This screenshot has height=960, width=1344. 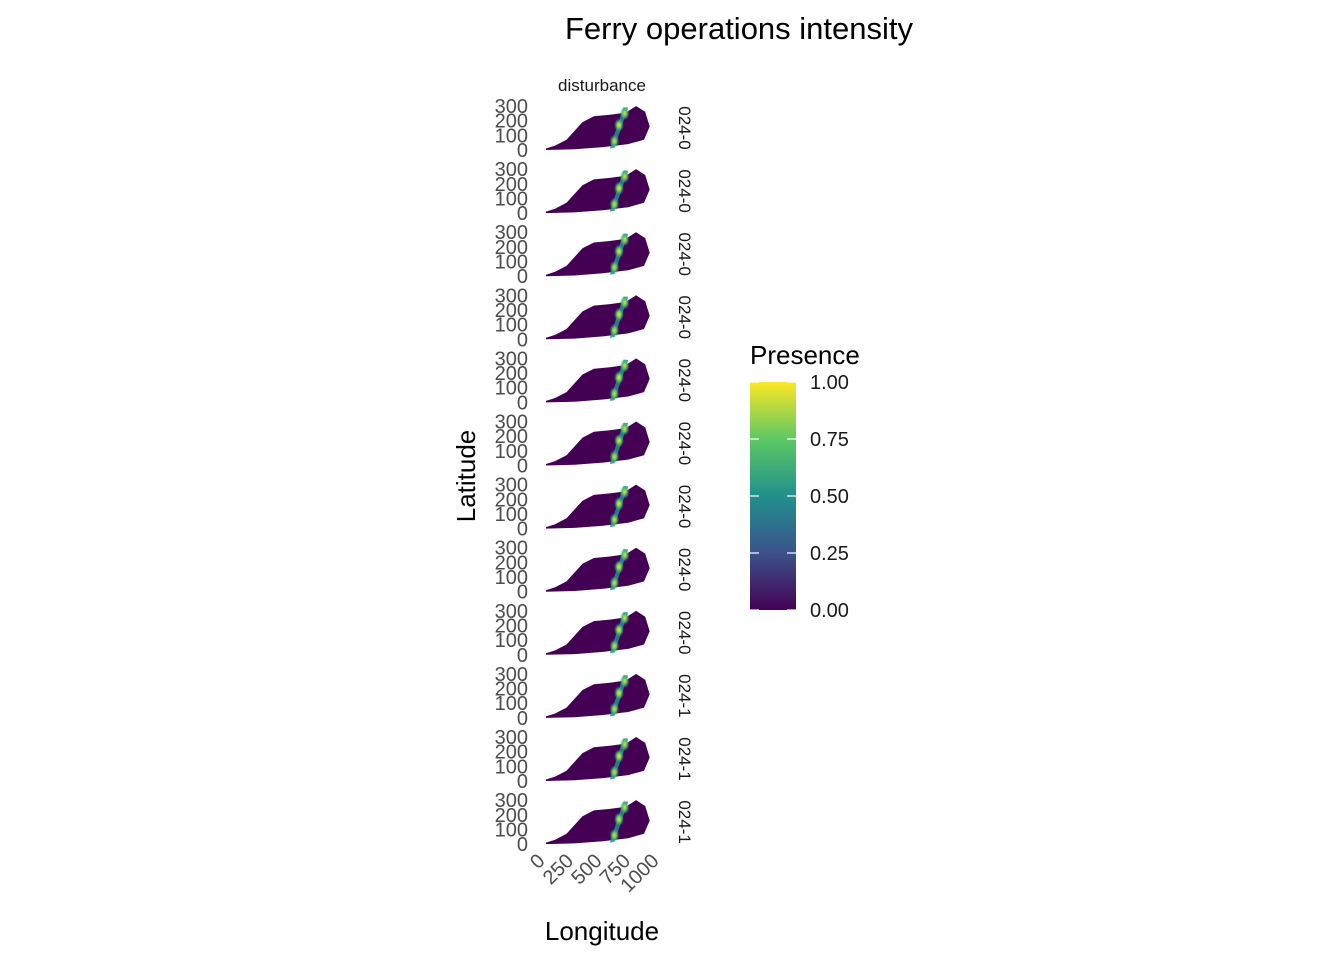 I want to click on legend-tick-label: 1.00, so click(x=829, y=383).